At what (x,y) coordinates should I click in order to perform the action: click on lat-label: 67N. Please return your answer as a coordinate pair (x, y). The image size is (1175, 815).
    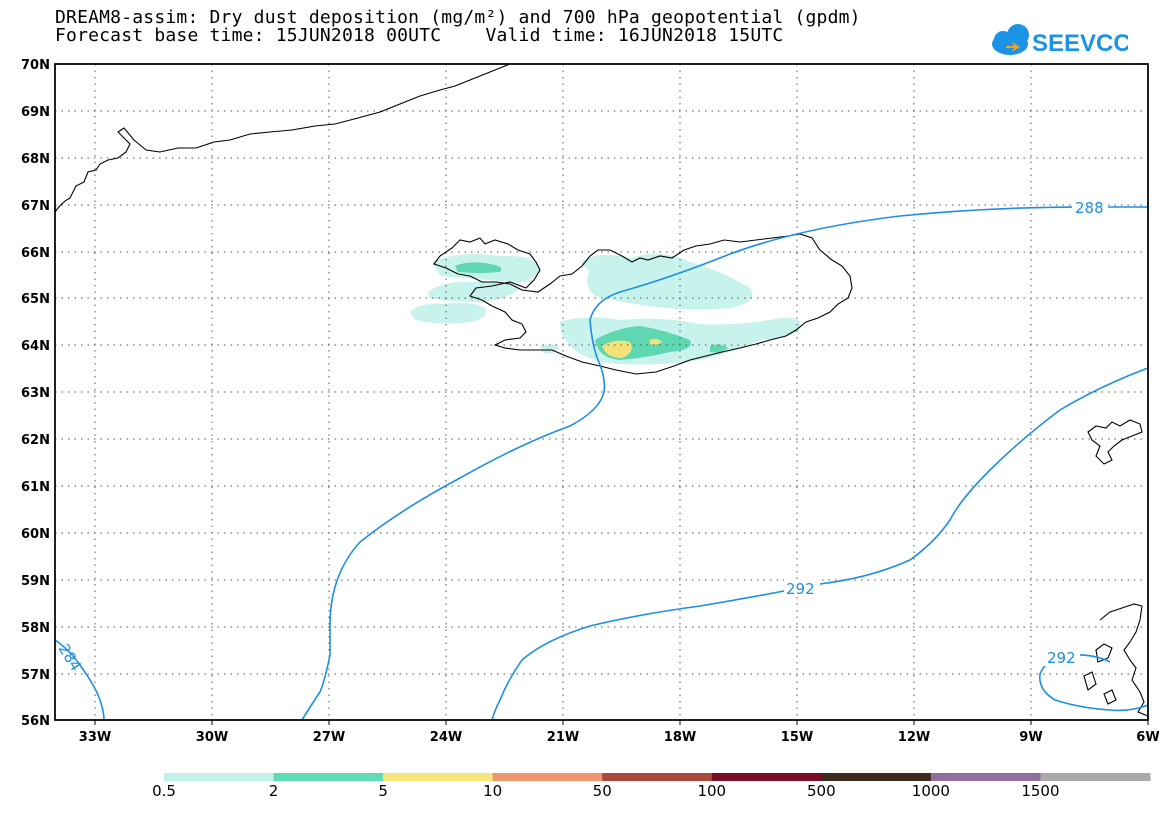
    Looking at the image, I should click on (35, 206).